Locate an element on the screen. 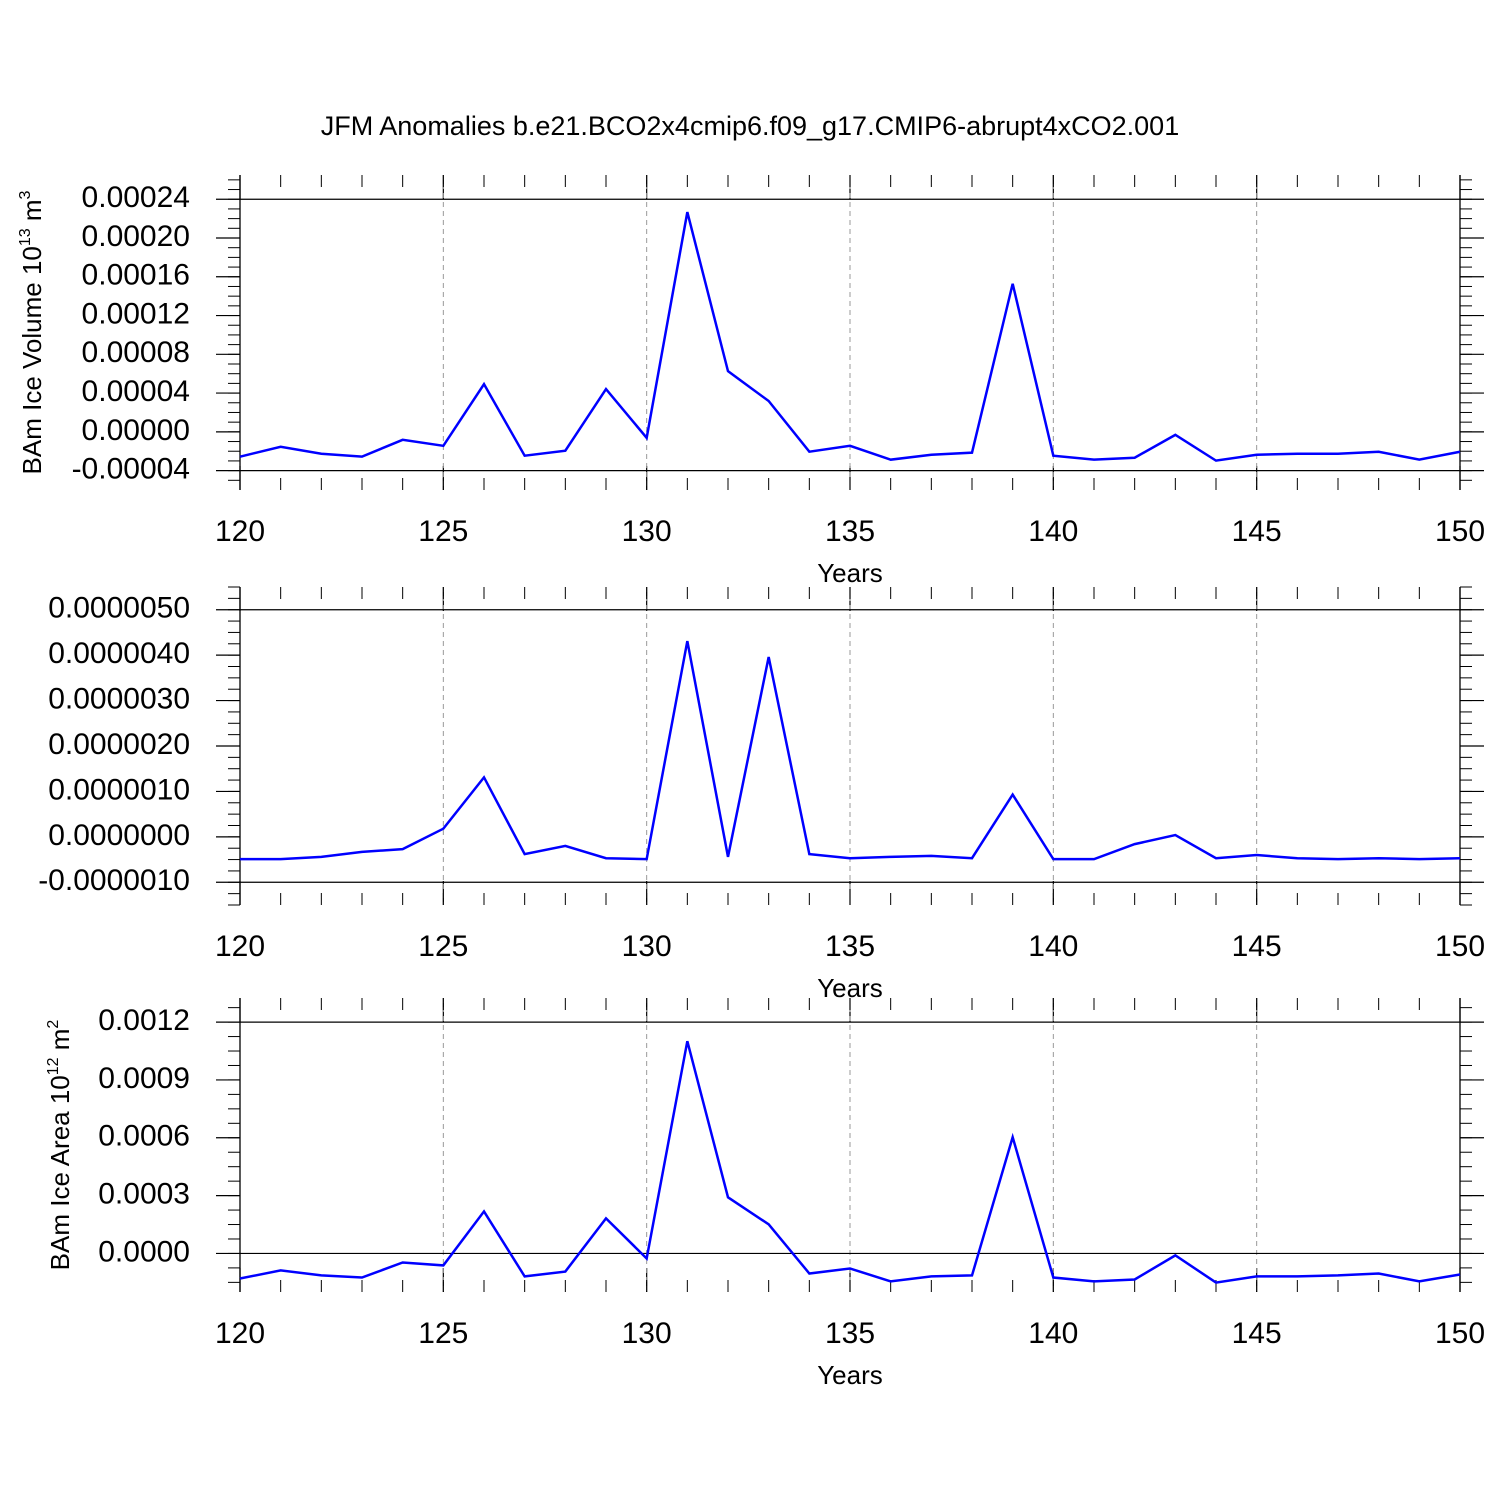  y-tick-label: 0.0000010 is located at coordinates (119, 789).